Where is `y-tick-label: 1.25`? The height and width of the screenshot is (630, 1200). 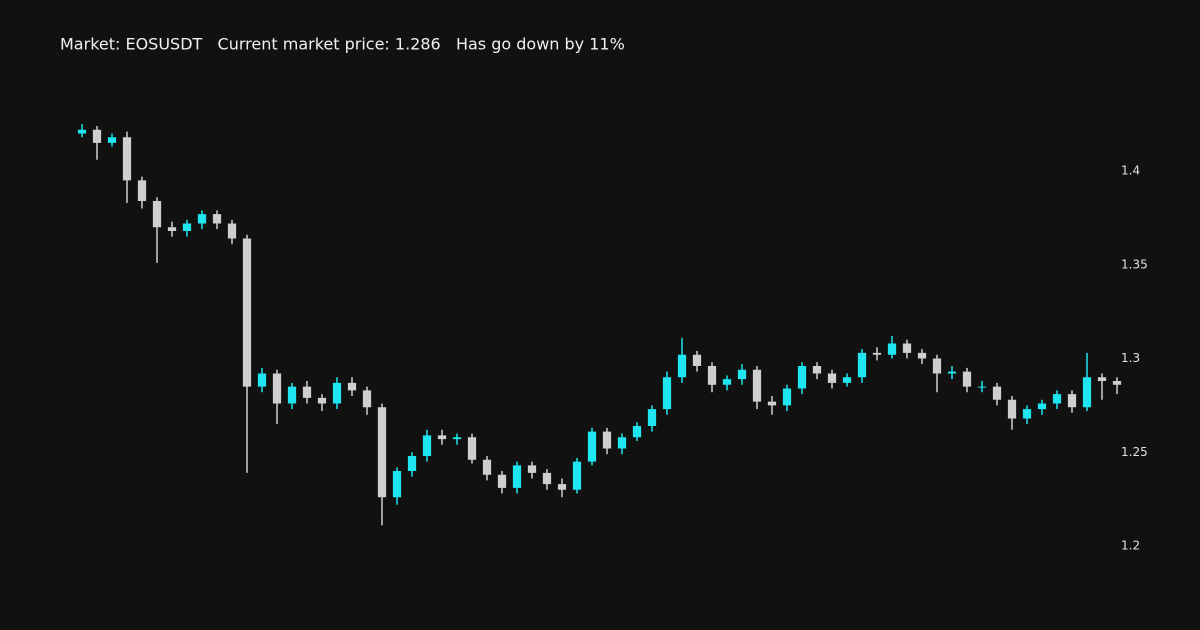 y-tick-label: 1.25 is located at coordinates (1134, 452).